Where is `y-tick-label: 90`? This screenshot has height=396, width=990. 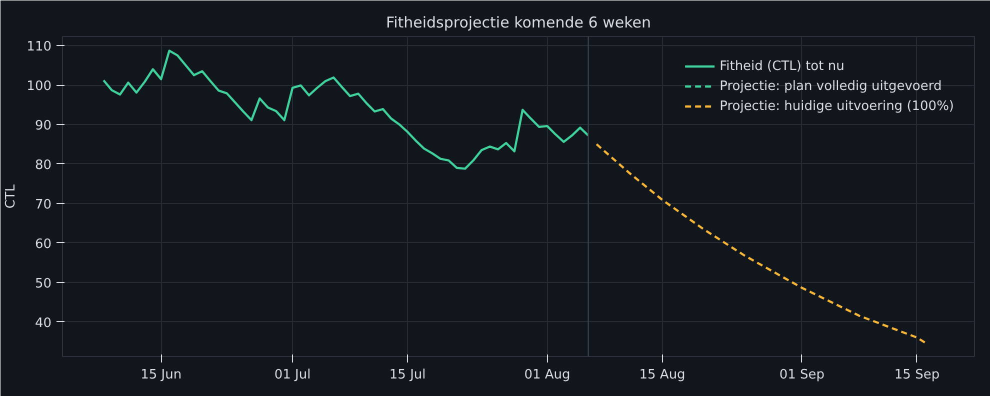
y-tick-label: 90 is located at coordinates (43, 126).